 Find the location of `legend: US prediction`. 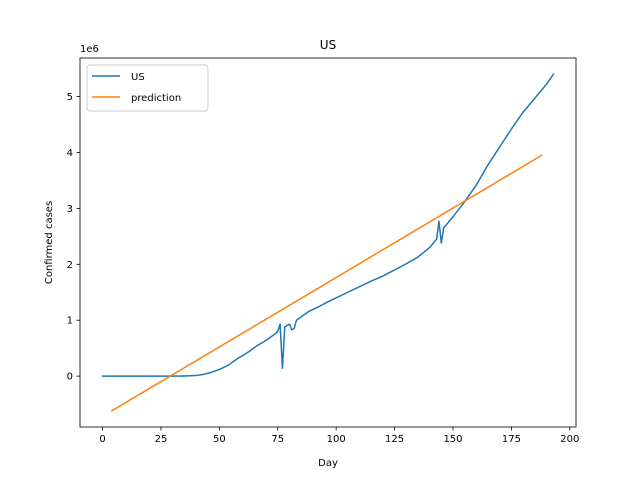

legend: US prediction is located at coordinates (147, 88).